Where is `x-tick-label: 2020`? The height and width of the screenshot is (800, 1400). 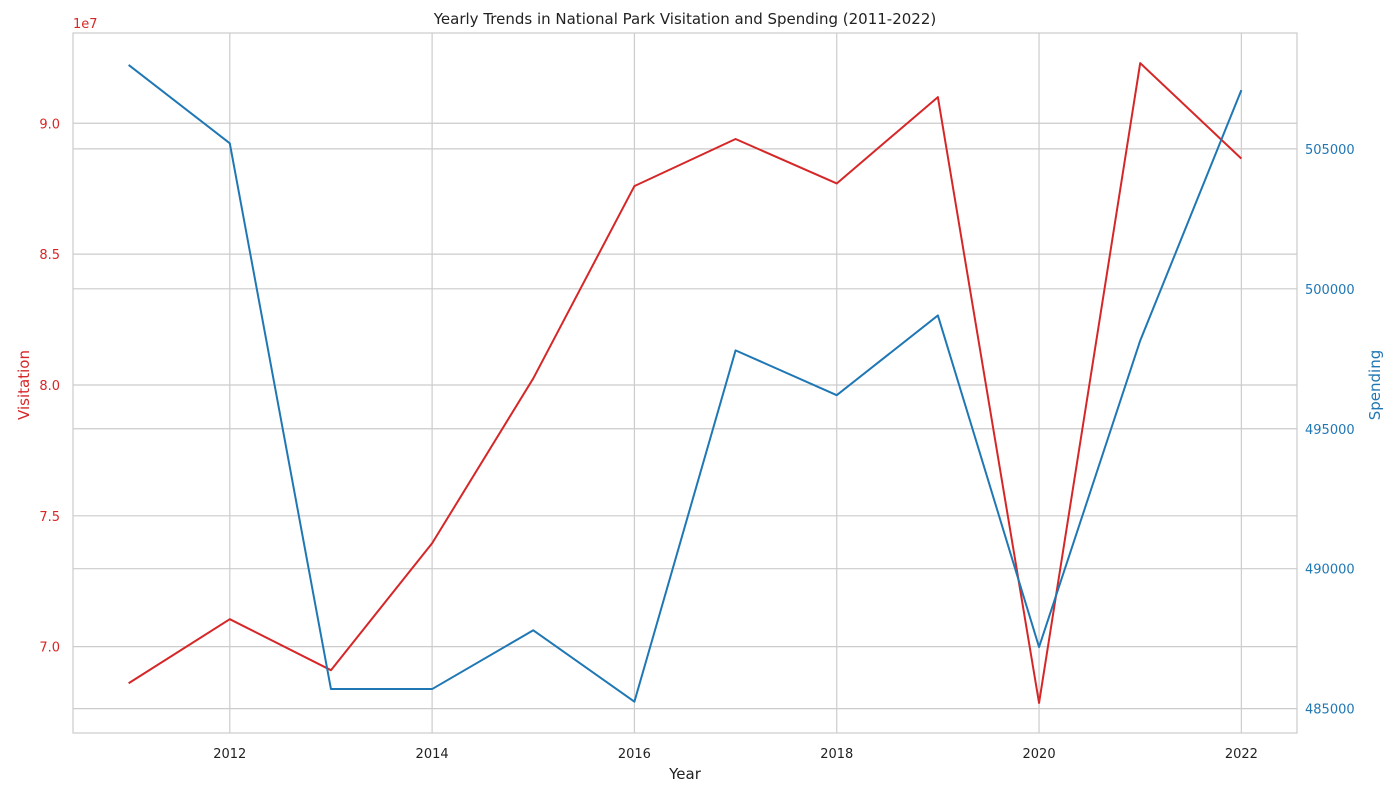 x-tick-label: 2020 is located at coordinates (1039, 754).